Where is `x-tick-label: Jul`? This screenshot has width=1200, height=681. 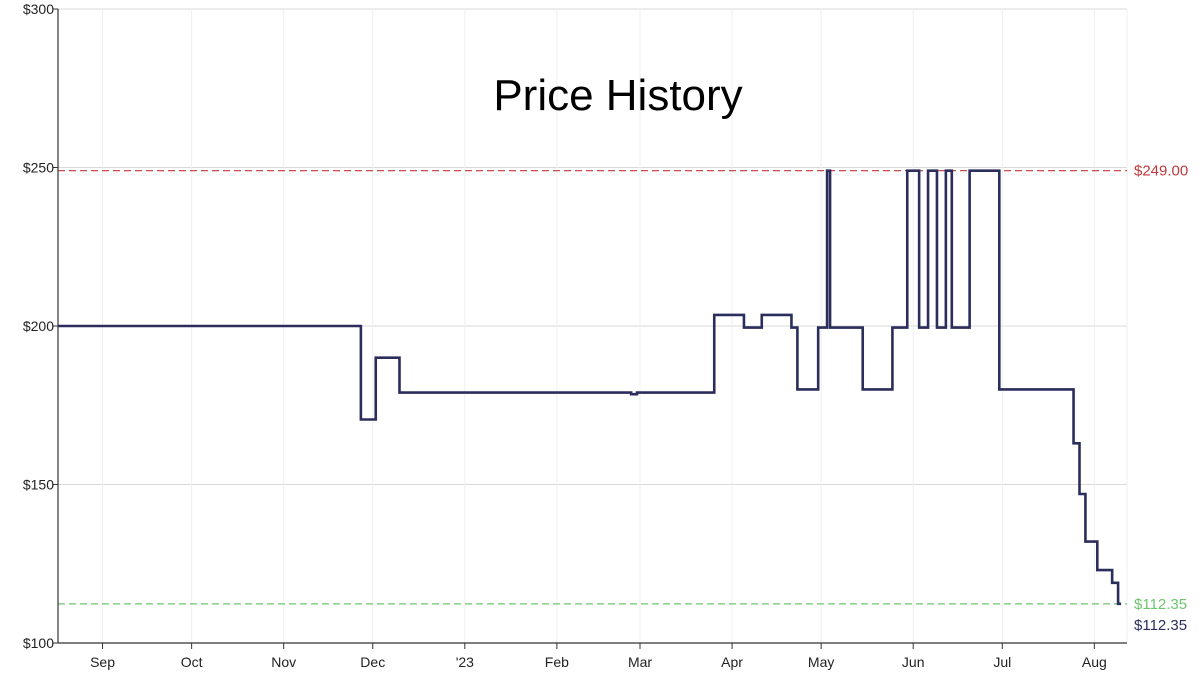
x-tick-label: Jul is located at coordinates (1002, 662).